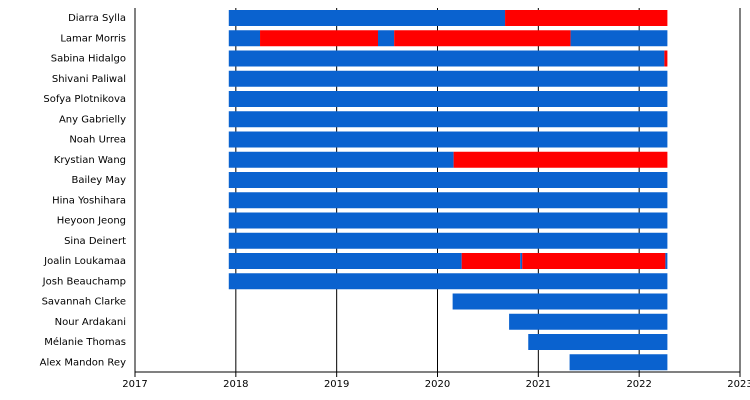 This screenshot has height=400, width=750. What do you see at coordinates (97, 140) in the screenshot?
I see `row-label: Noah Urrea` at bounding box center [97, 140].